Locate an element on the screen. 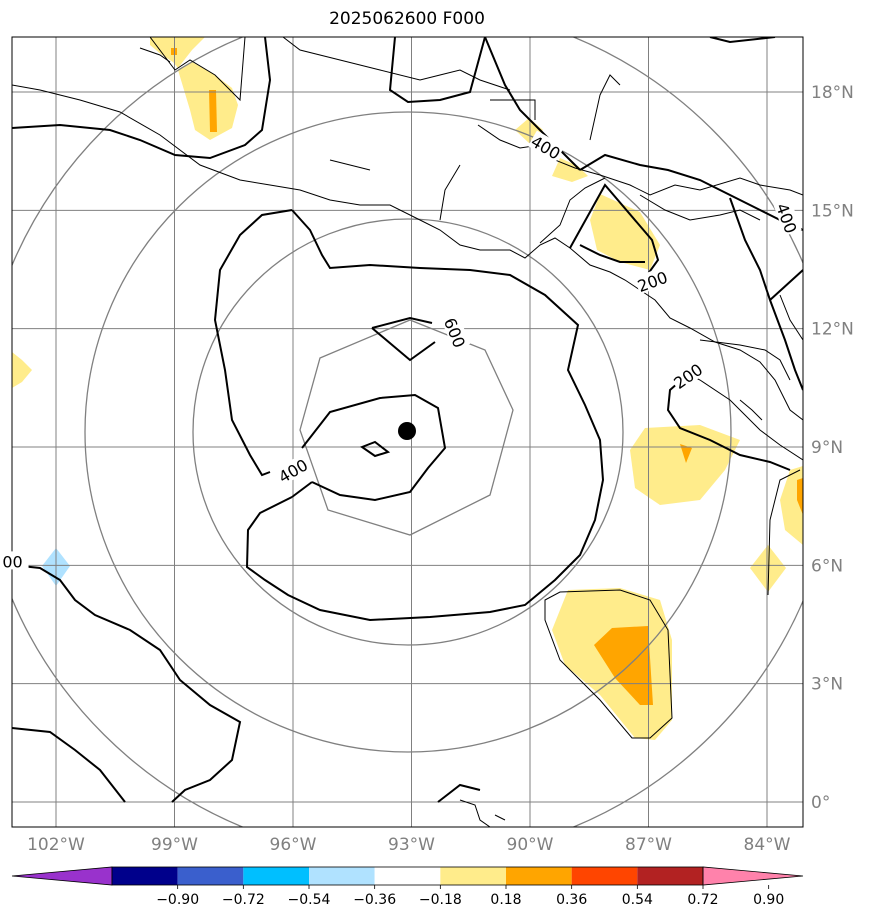  colorbar-tick-label: 0.54 is located at coordinates (637, 900).